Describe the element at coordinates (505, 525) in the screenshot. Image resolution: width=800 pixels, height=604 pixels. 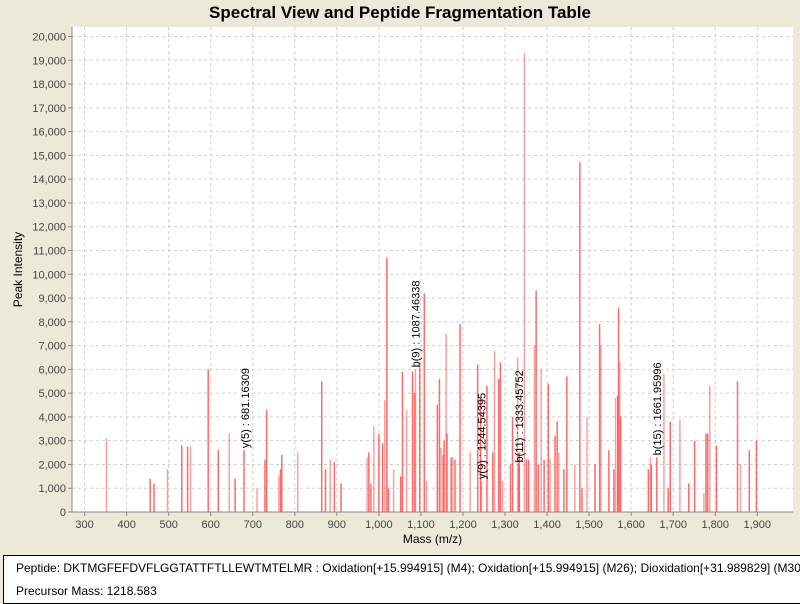
I see `x-tick-label: 1,300` at that location.